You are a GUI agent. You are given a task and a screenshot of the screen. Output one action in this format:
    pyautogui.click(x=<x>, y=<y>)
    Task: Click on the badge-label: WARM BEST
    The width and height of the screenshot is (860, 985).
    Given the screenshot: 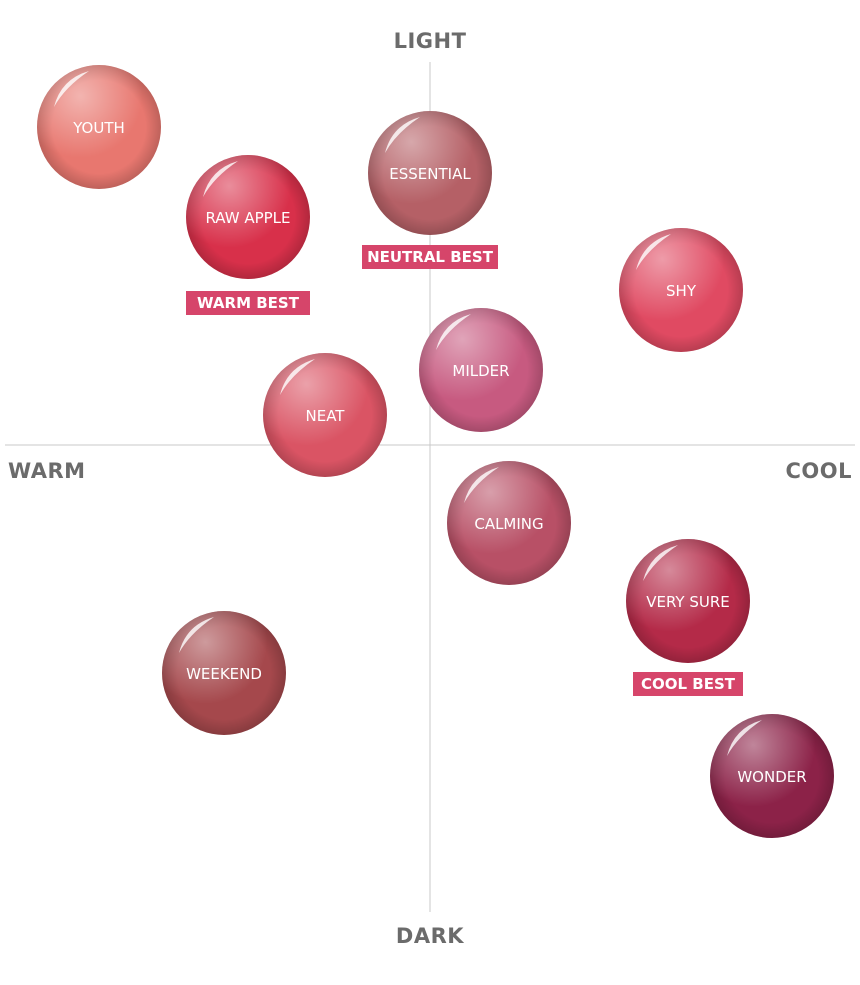 What is the action you would take?
    pyautogui.click(x=248, y=303)
    